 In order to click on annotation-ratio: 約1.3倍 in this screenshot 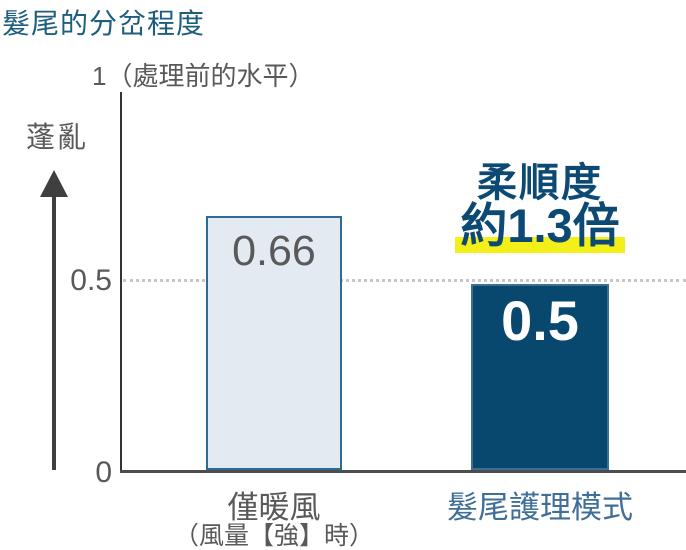, I will do `click(540, 226)`.